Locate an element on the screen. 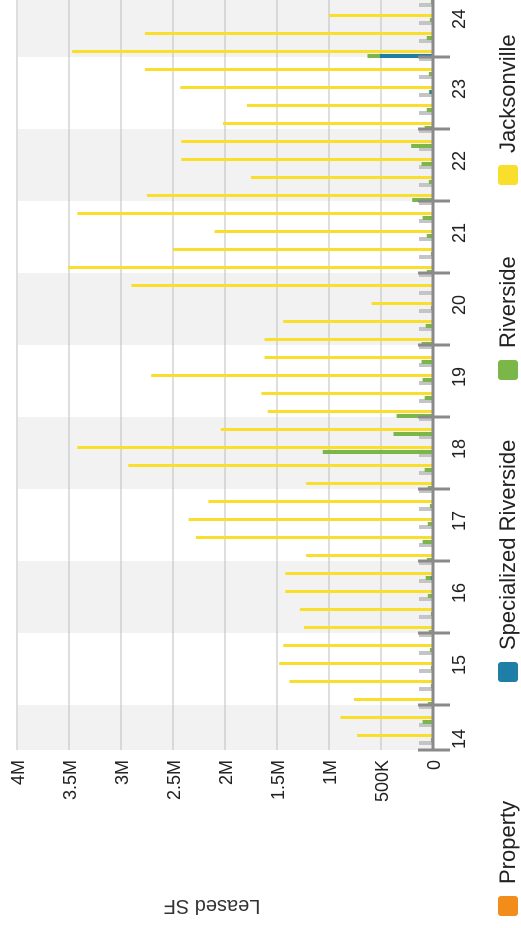  value-tick-label: 3M is located at coordinates (122, 772).